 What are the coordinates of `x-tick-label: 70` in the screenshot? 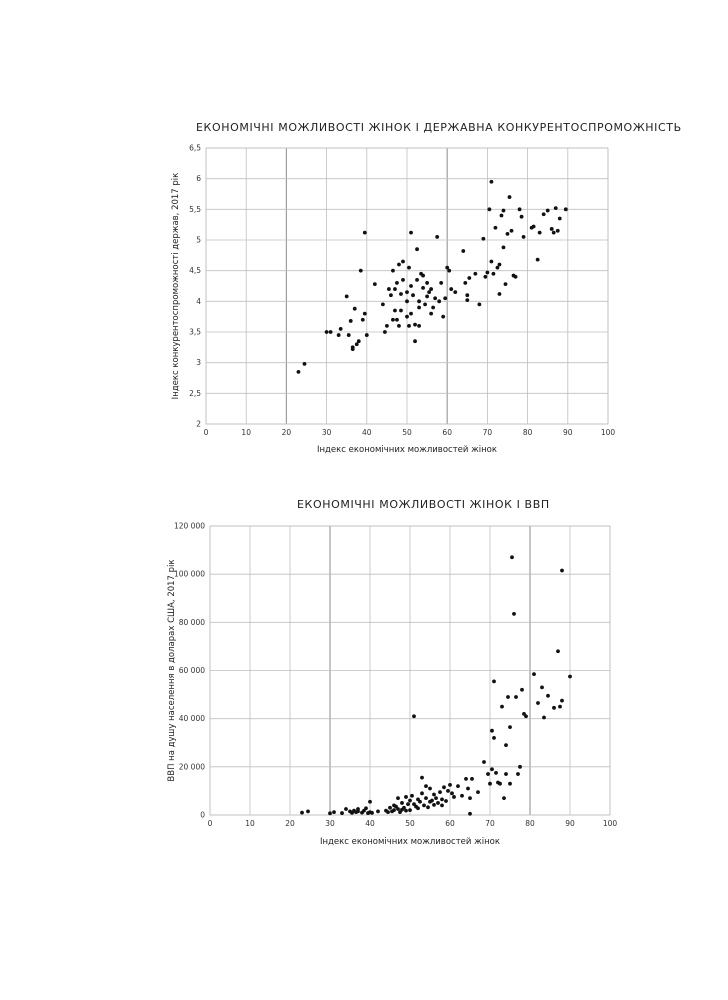 It's located at (490, 823).